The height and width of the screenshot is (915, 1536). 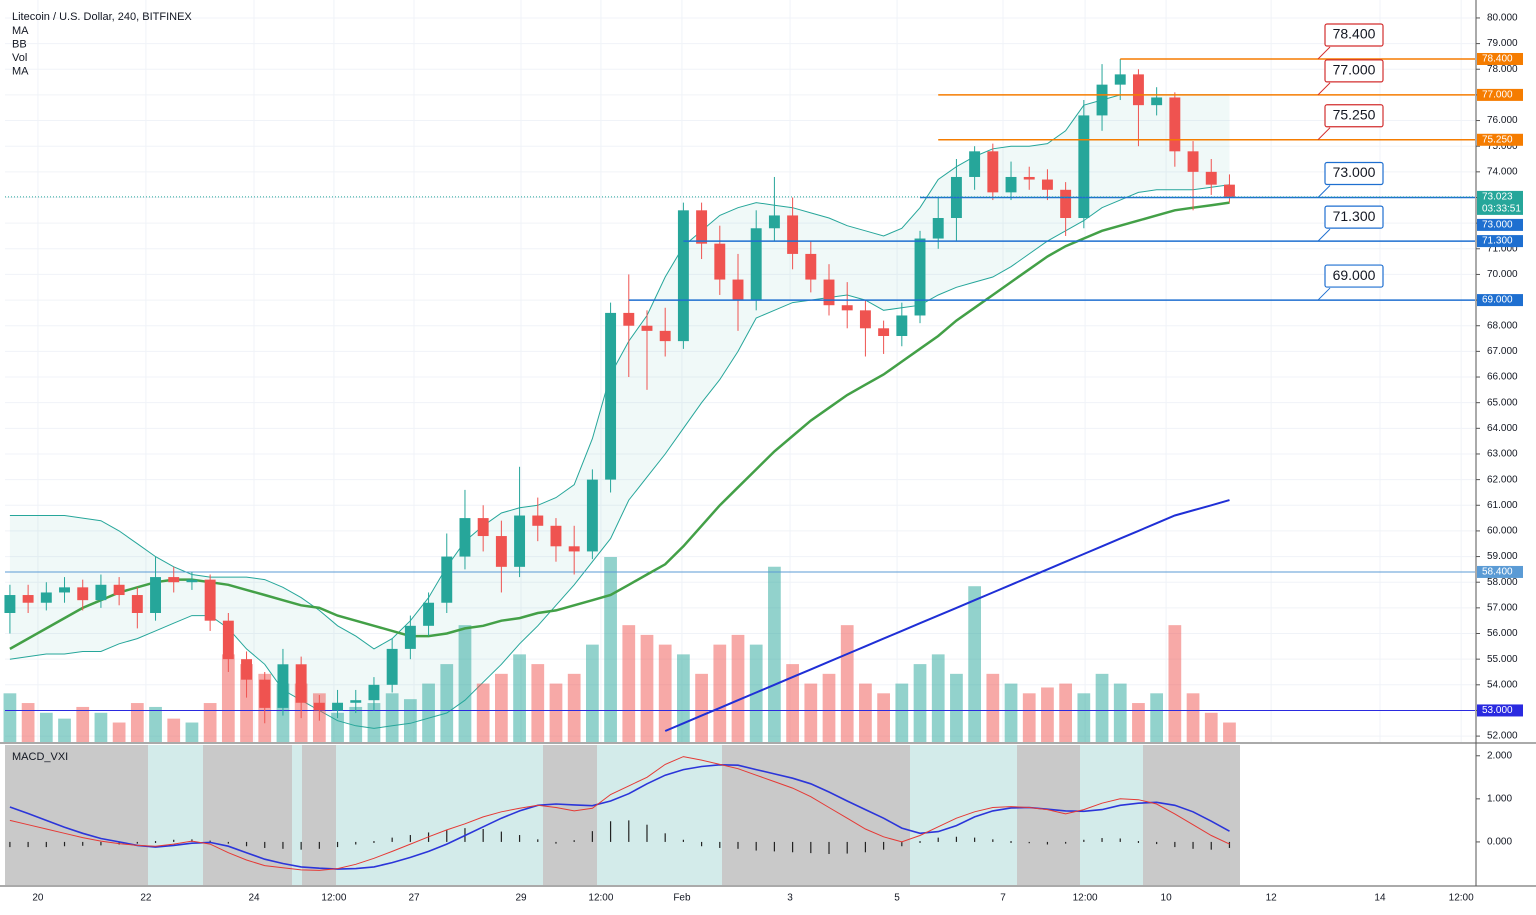 I want to click on x-tick-label: 12:00, so click(x=1085, y=898).